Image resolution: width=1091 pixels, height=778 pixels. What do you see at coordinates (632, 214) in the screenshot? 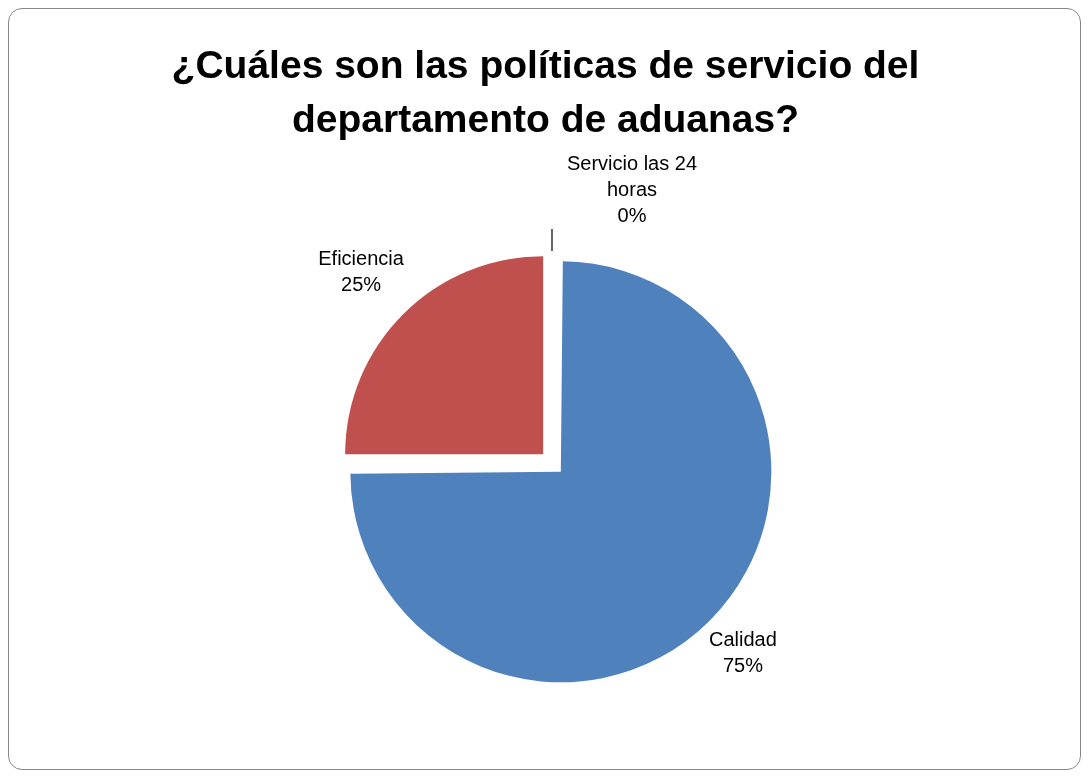
I see `text: 0%` at bounding box center [632, 214].